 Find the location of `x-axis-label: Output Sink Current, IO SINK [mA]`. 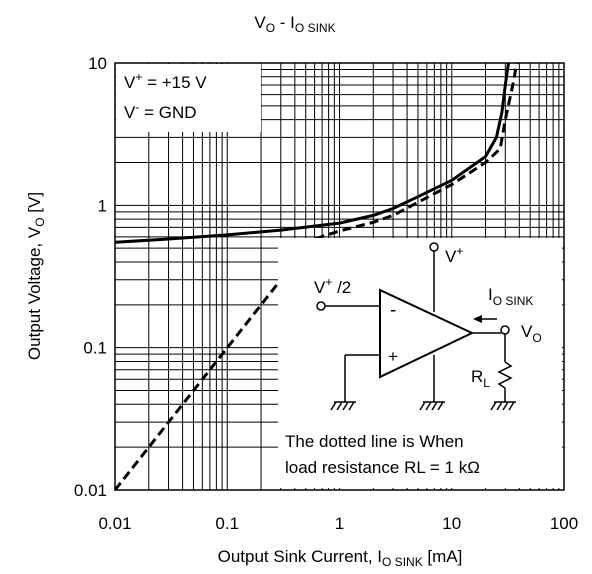

x-axis-label: Output Sink Current, IO SINK [mA] is located at coordinates (340, 558).